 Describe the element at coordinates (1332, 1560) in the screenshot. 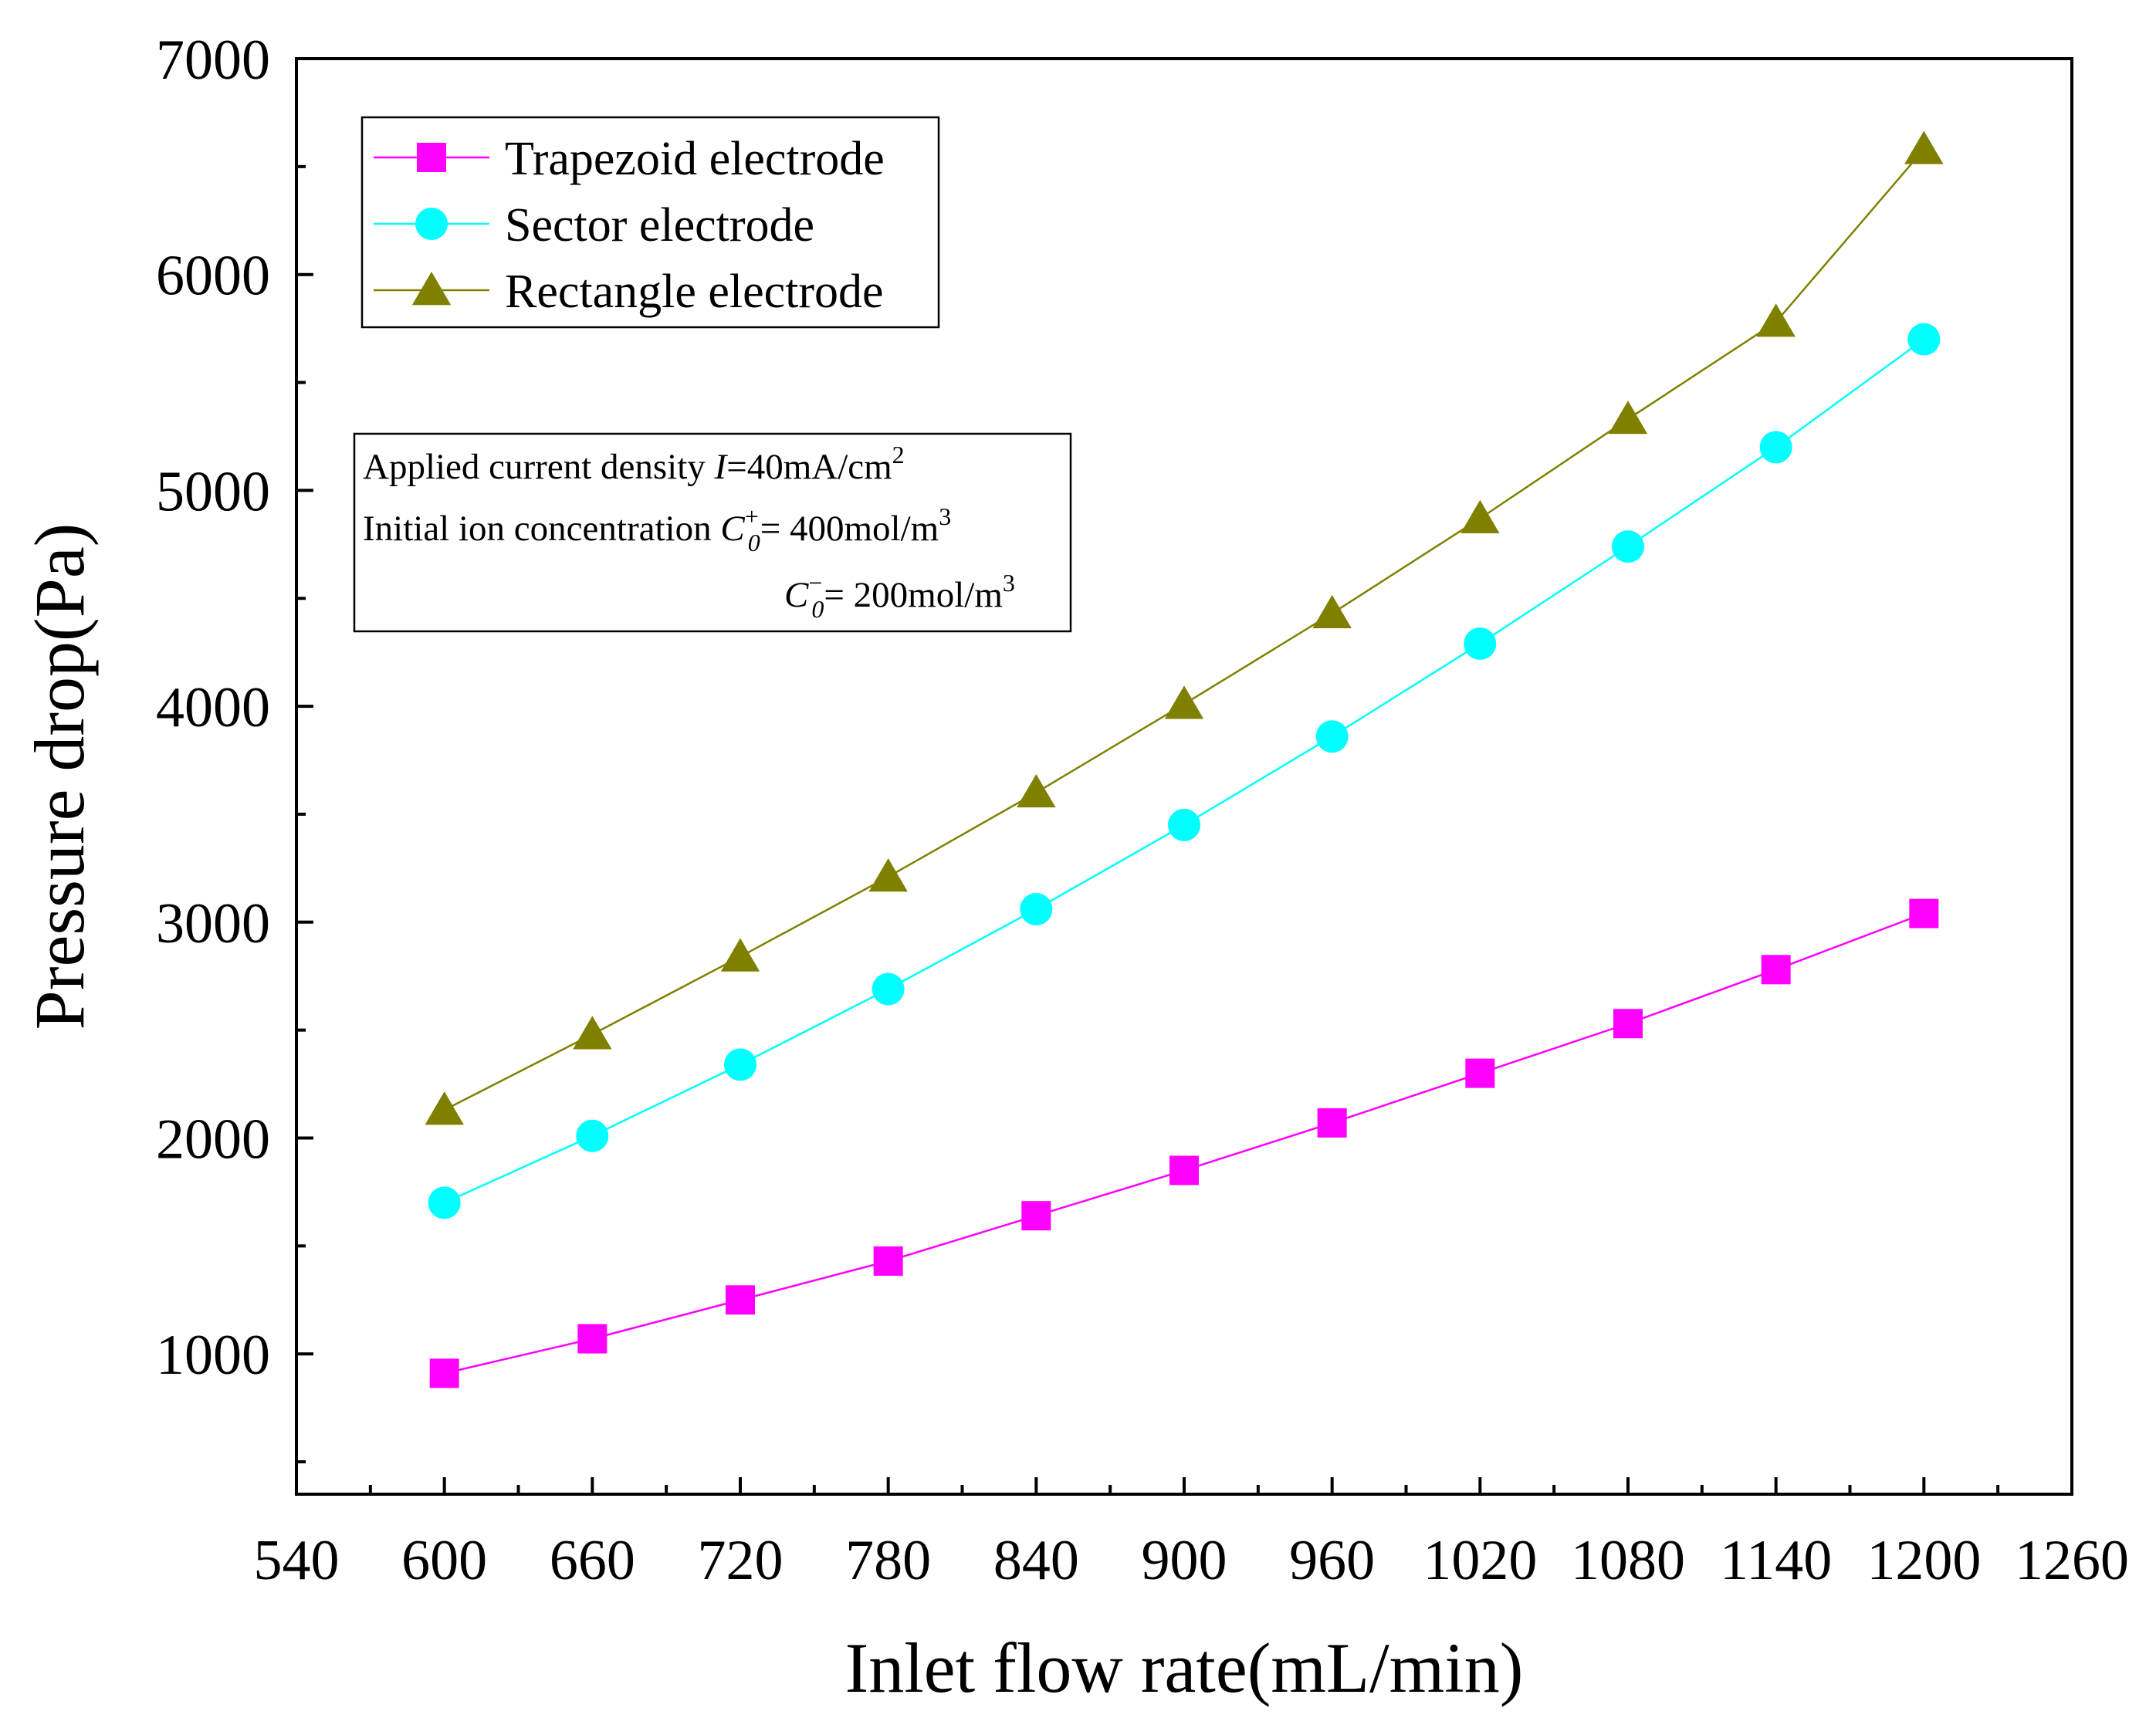

I see `x-tick-label: 960` at that location.